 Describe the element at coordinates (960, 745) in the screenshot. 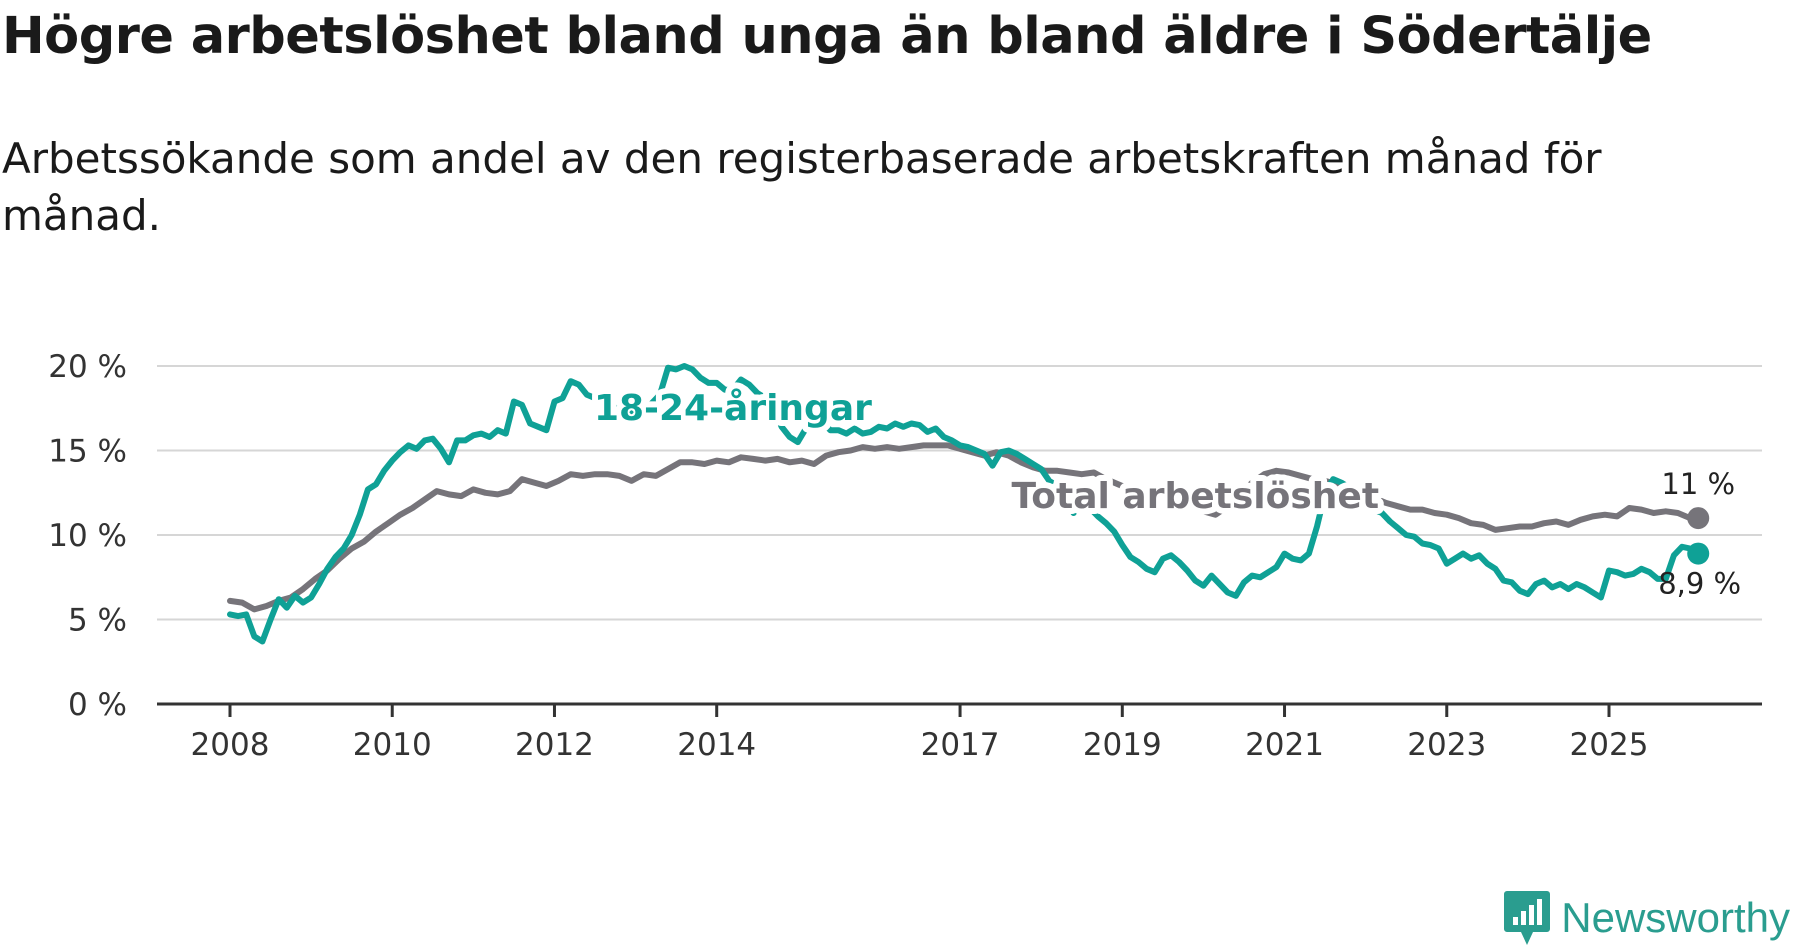

I see `x-tick-label: 2017` at that location.